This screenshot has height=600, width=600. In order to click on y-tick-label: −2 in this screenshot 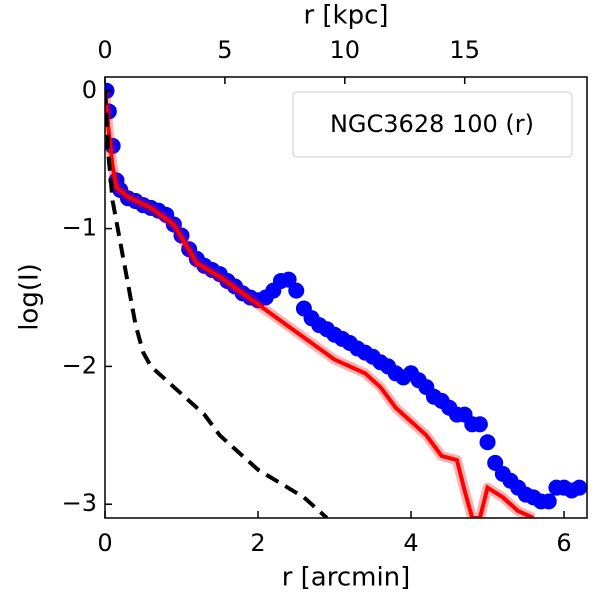, I will do `click(79, 365)`.